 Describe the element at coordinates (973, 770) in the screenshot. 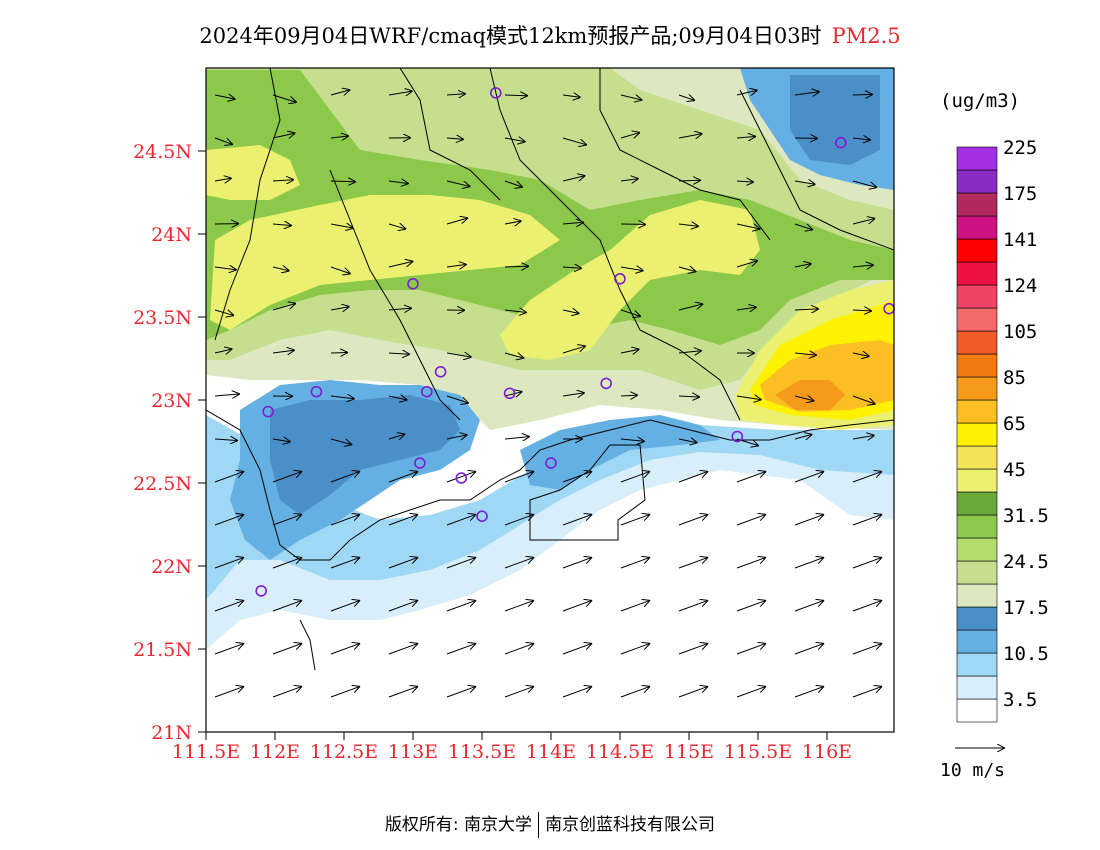

I see `wind-reference-label: 10 m/s` at that location.